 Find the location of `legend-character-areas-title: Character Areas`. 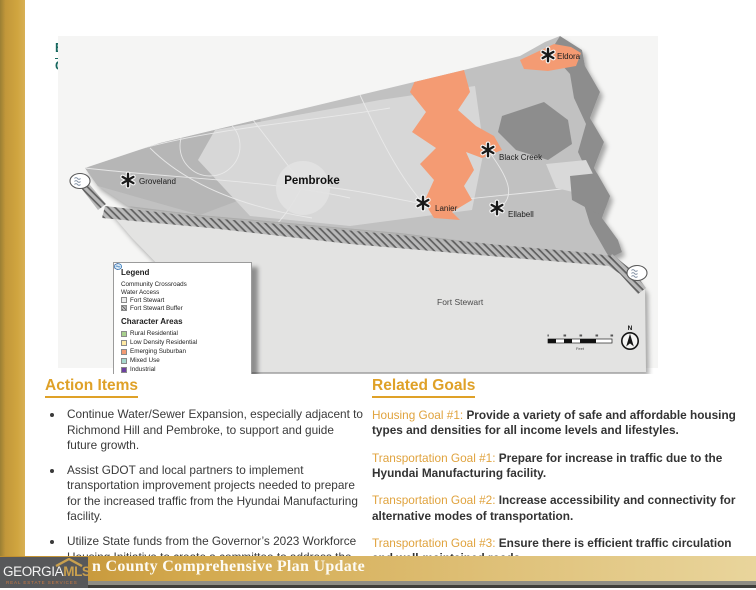

legend-character-areas-title: Character Areas is located at coordinates (152, 321).